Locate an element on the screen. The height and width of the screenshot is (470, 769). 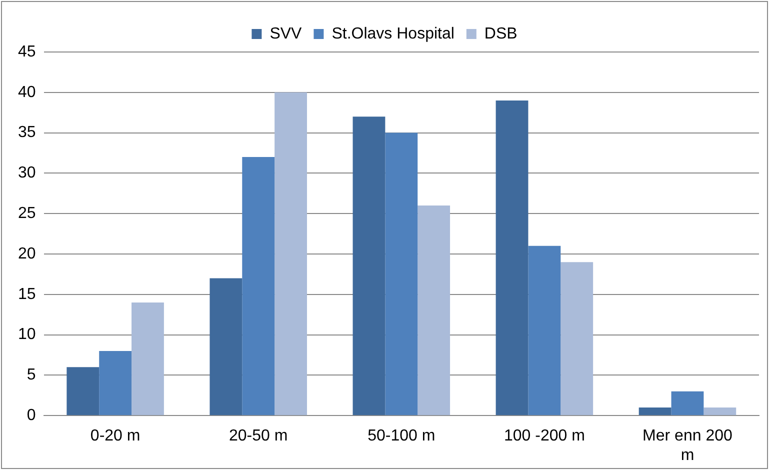
x-tick-label: Mer enn 200 m is located at coordinates (687, 446).